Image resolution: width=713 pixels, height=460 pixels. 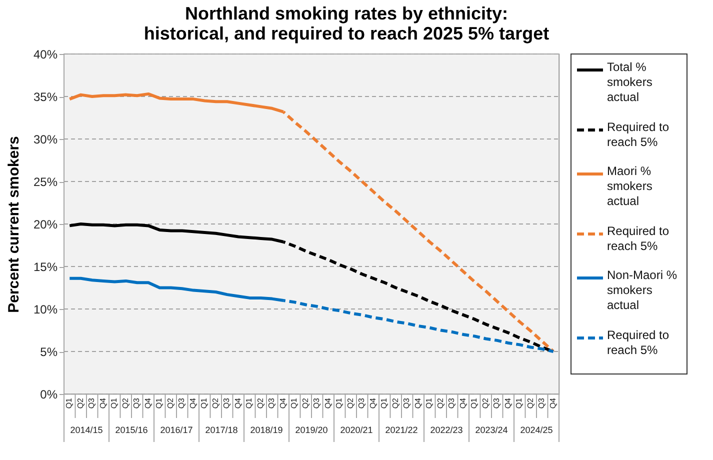 What do you see at coordinates (401, 430) in the screenshot?
I see `text: 2021/22` at bounding box center [401, 430].